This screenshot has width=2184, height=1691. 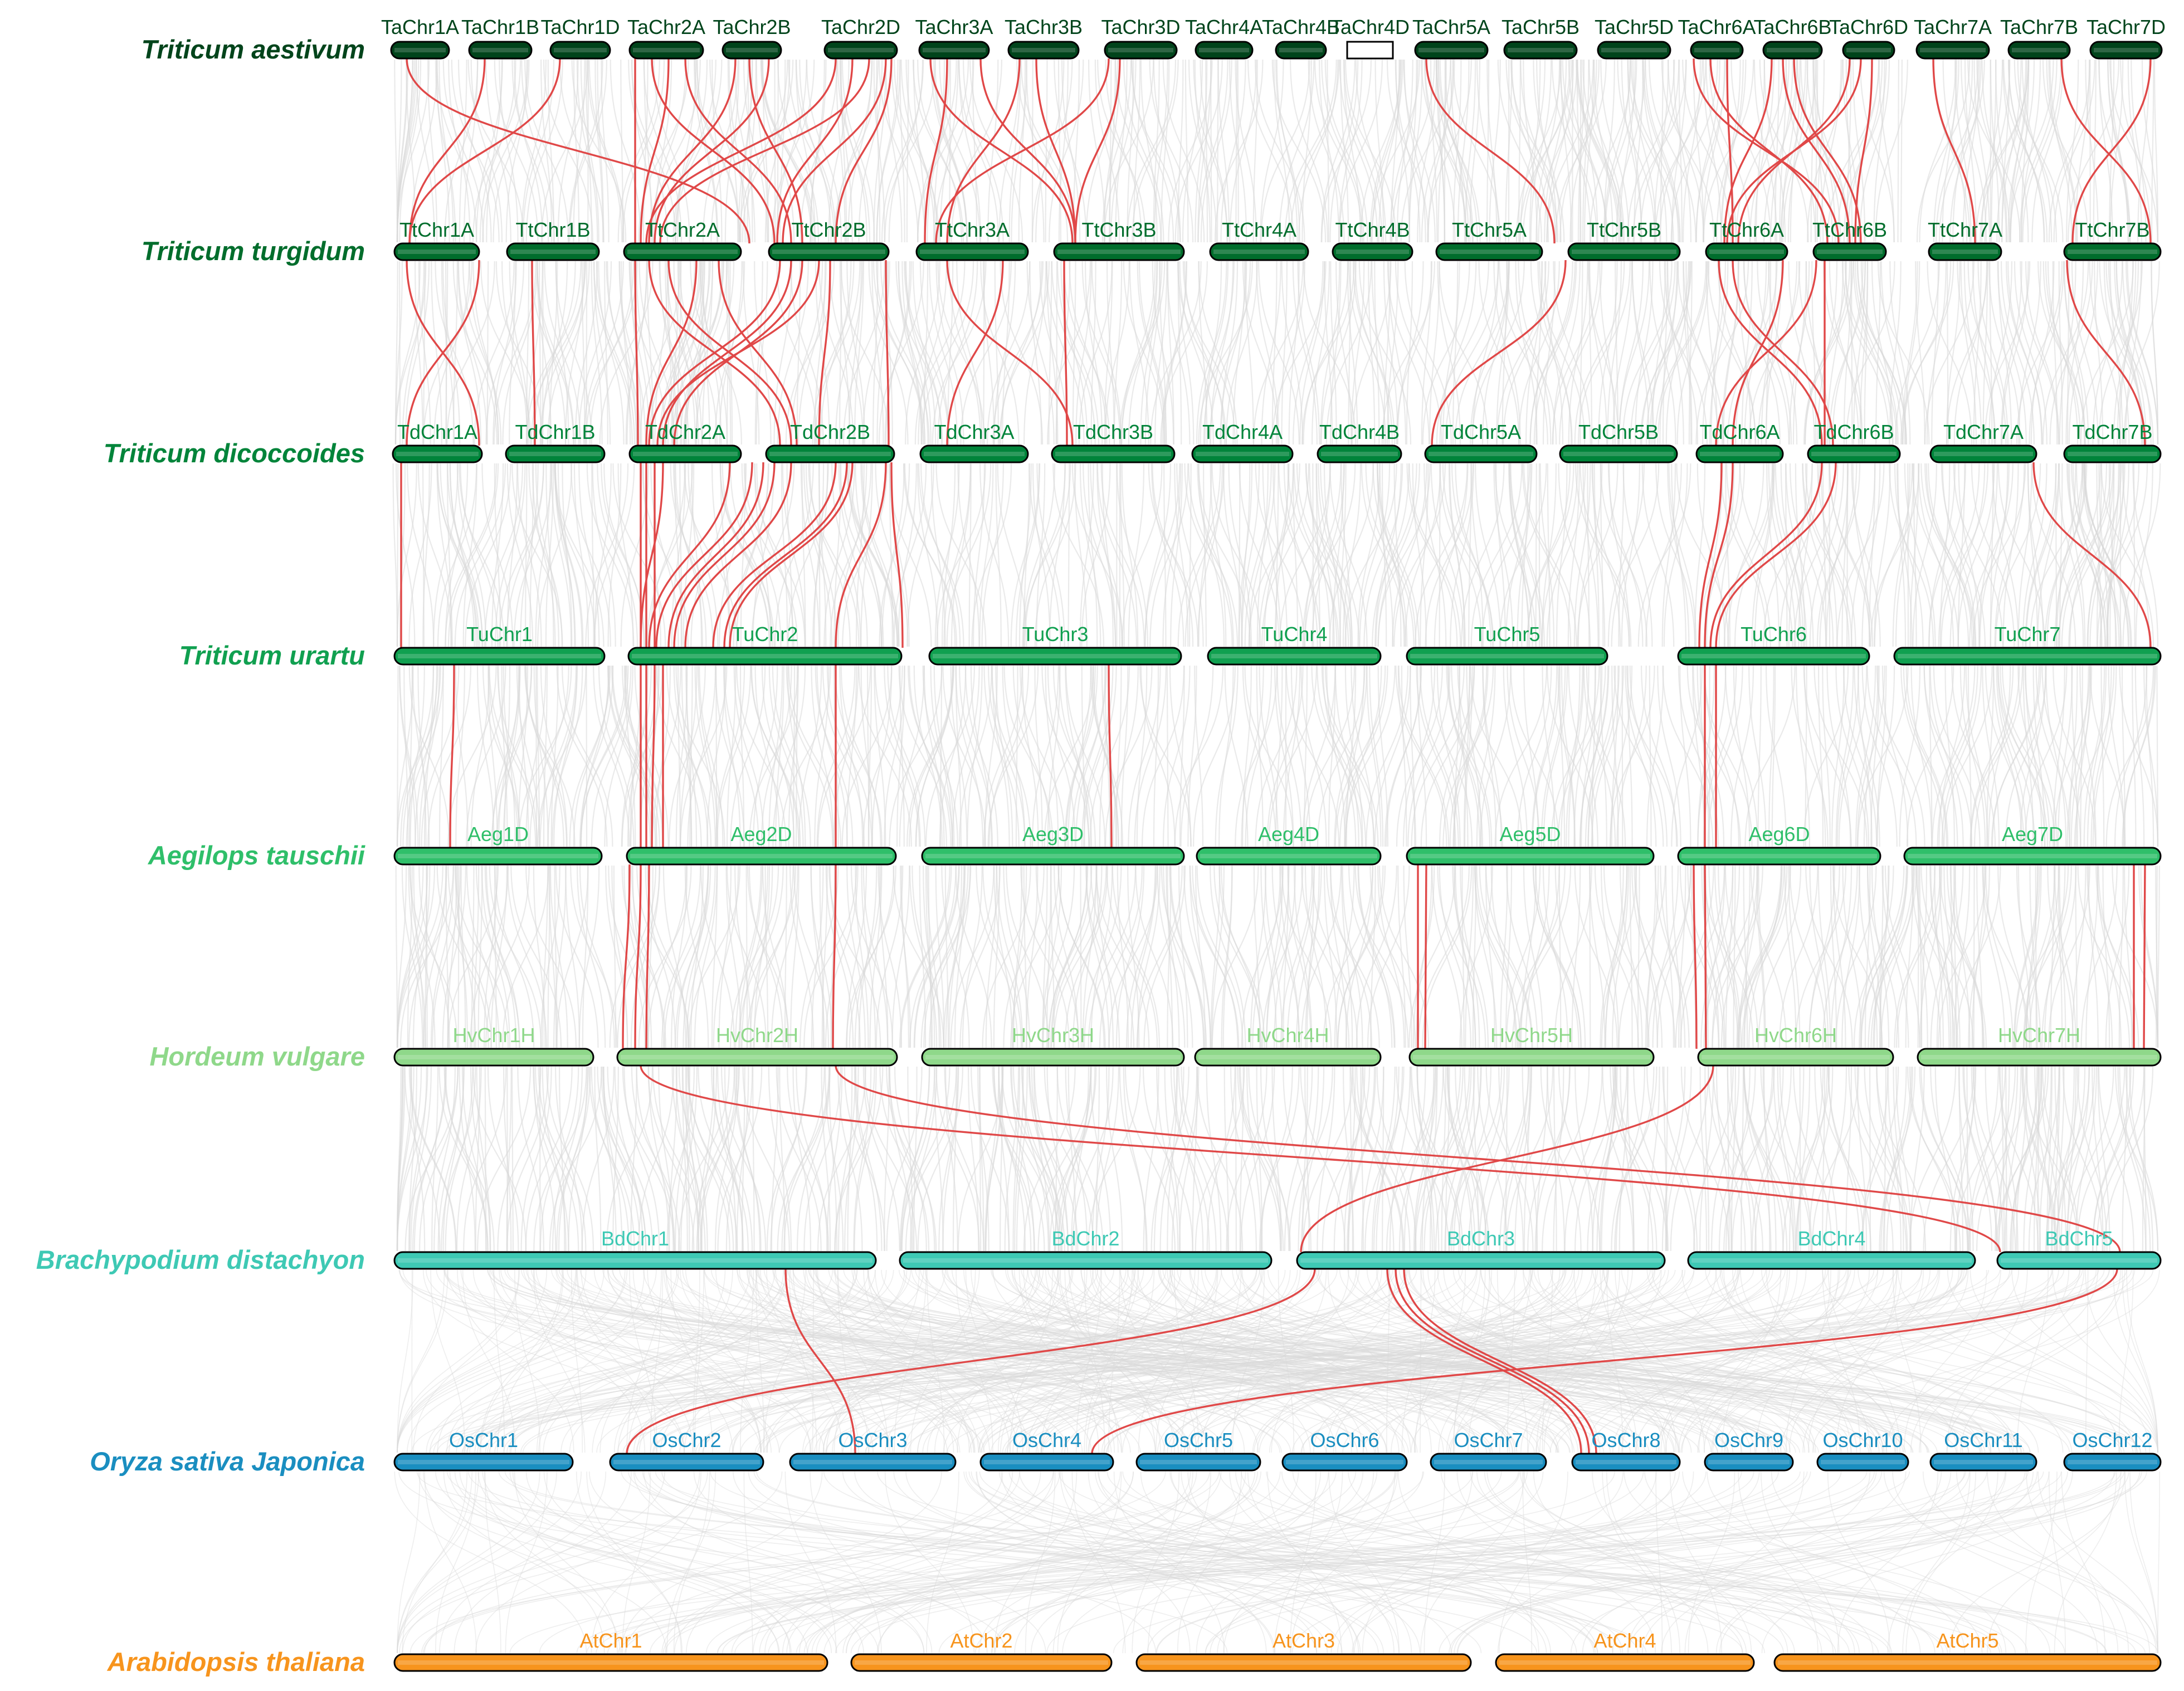 I want to click on chromosome-label: TdChr1A, so click(x=437, y=432).